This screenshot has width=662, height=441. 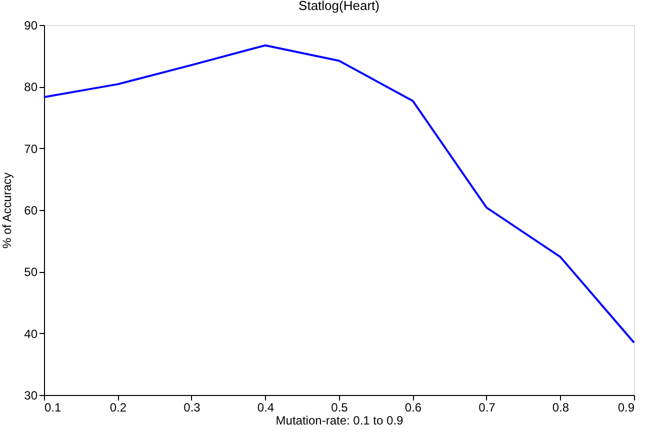 What do you see at coordinates (53, 407) in the screenshot?
I see `x-tick-label: 0.1` at bounding box center [53, 407].